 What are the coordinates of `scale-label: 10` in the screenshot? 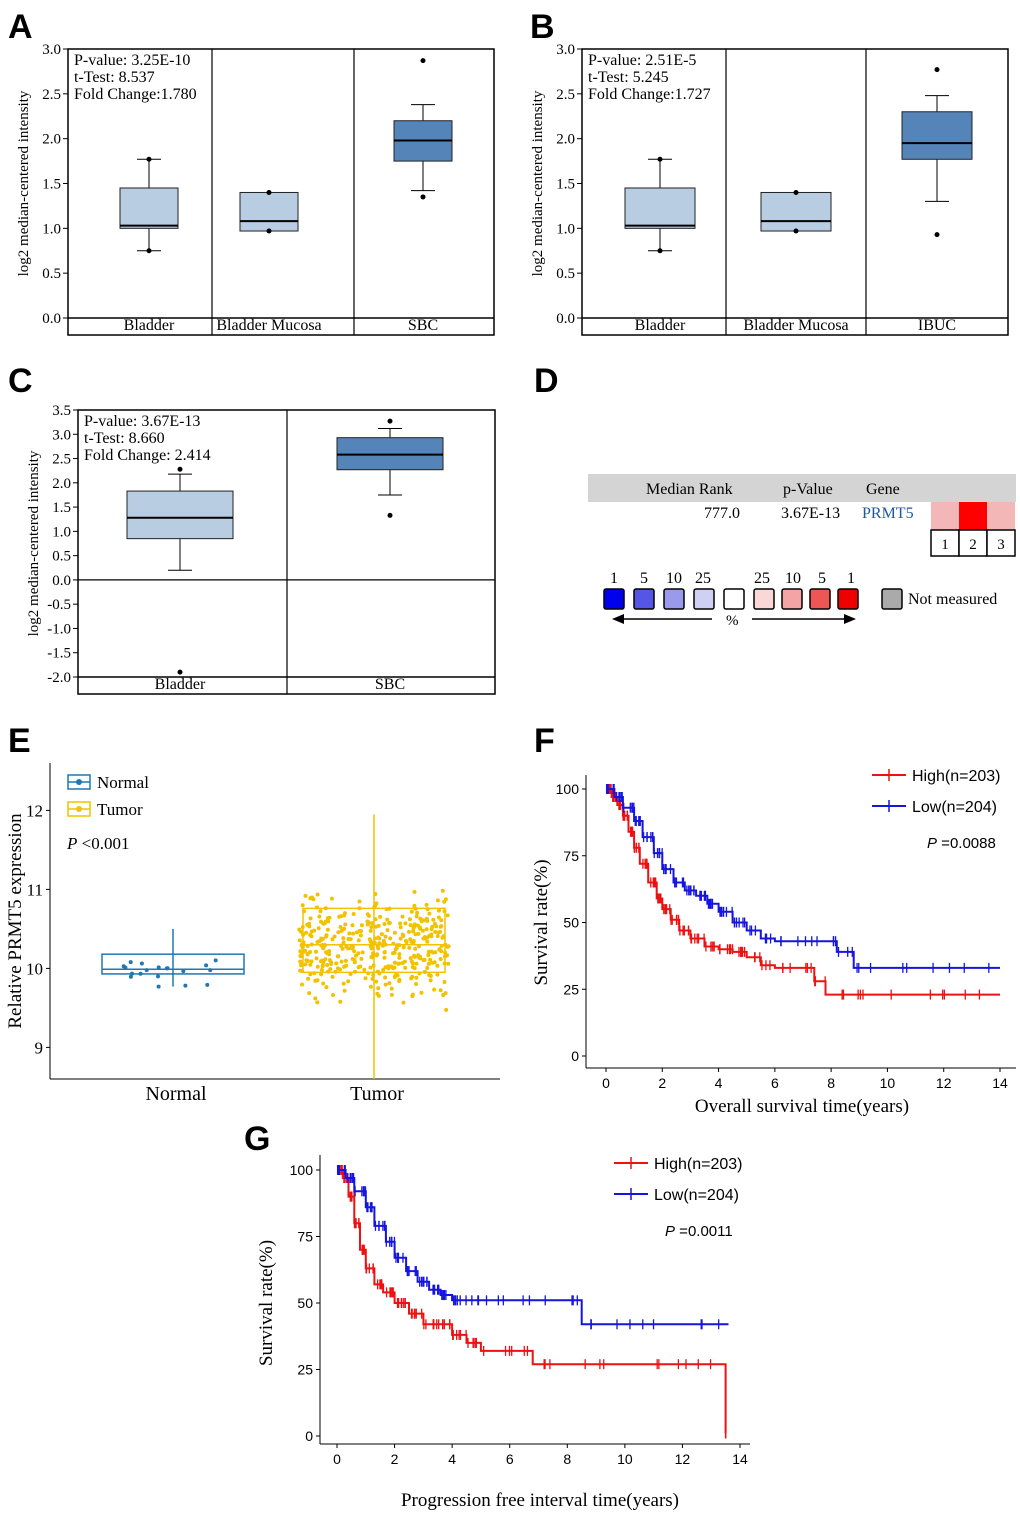 It's located at (674, 578).